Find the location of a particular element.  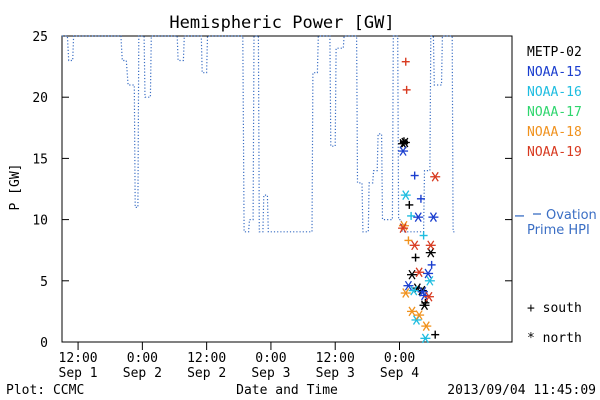

legend-item-noaa-16: NOAA-16 is located at coordinates (554, 92).